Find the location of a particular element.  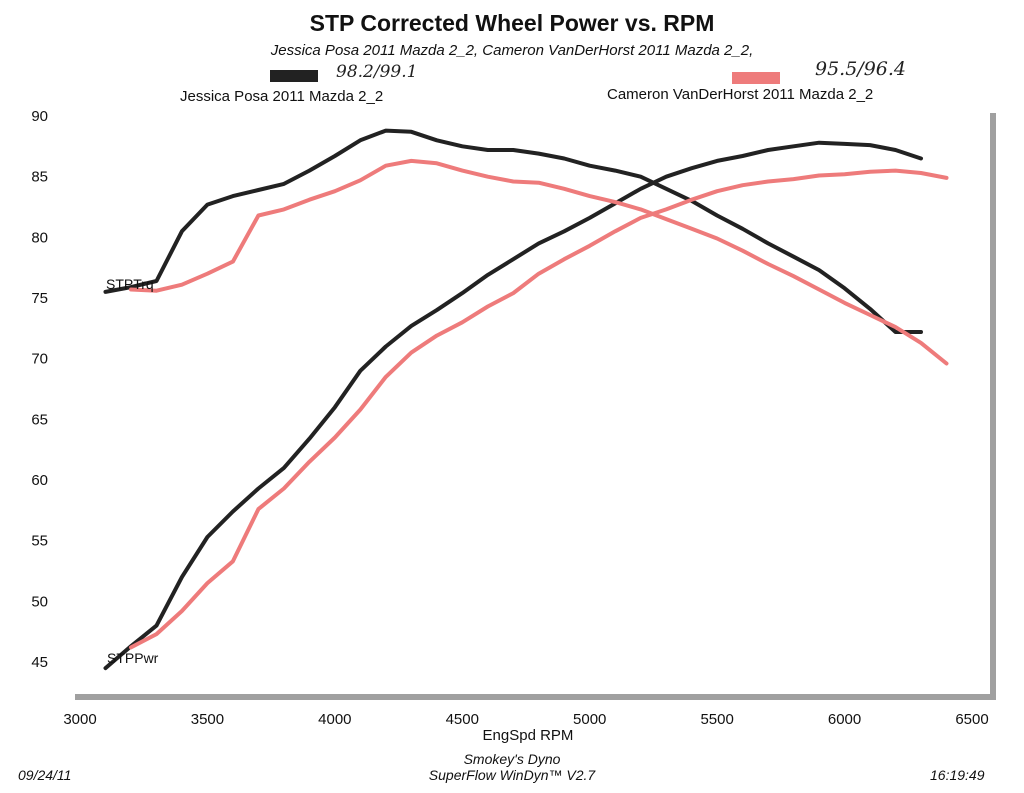

chart-title: STP Corrected Wheel Power vs. RPM is located at coordinates (512, 23).